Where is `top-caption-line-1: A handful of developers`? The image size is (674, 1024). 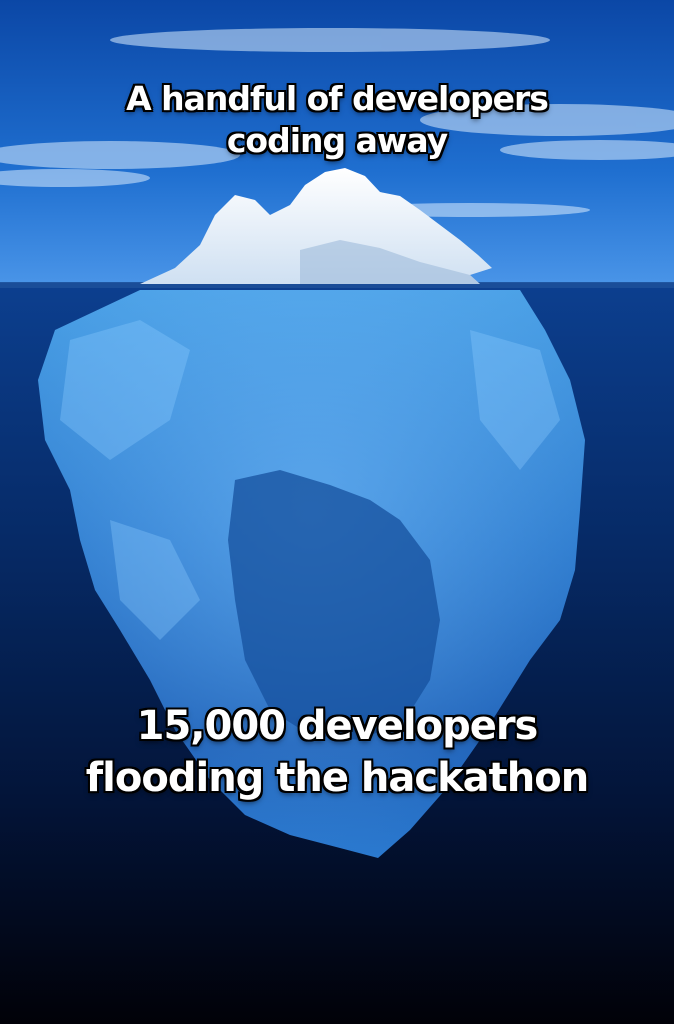 top-caption-line-1: A handful of developers is located at coordinates (337, 99).